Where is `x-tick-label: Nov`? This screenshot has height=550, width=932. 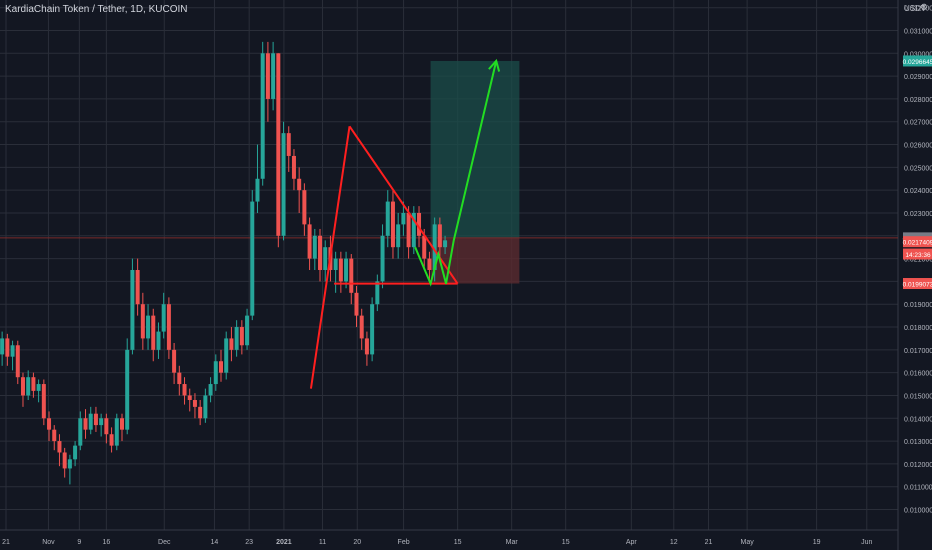 x-tick-label: Nov is located at coordinates (48, 542).